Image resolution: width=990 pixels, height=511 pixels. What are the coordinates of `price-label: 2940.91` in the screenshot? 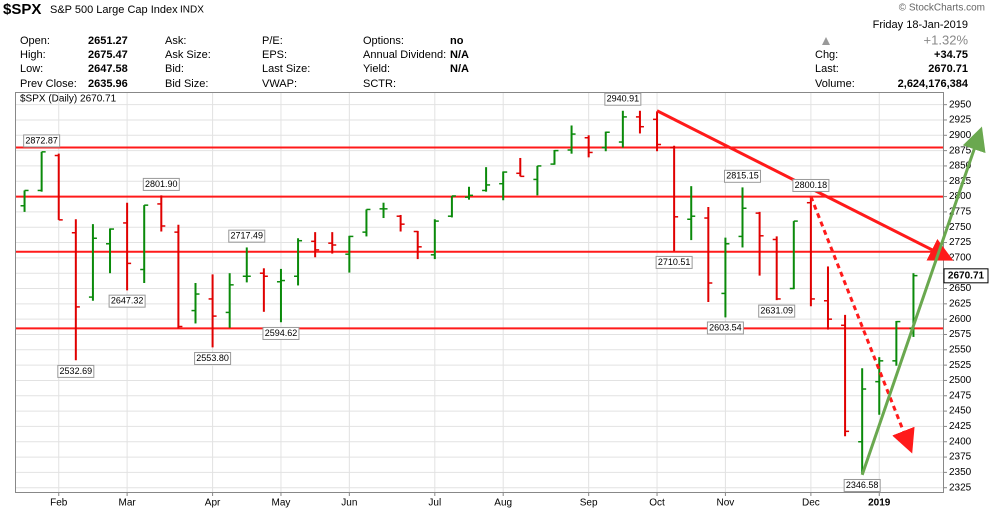 It's located at (623, 99).